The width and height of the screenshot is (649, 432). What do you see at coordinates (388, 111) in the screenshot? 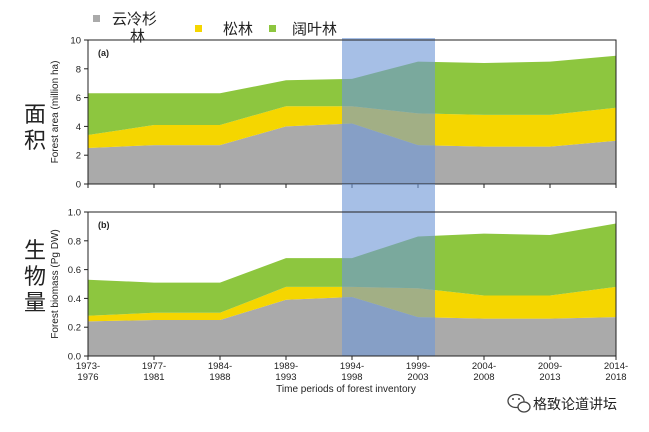
I see `area-highlight-band` at bounding box center [388, 111].